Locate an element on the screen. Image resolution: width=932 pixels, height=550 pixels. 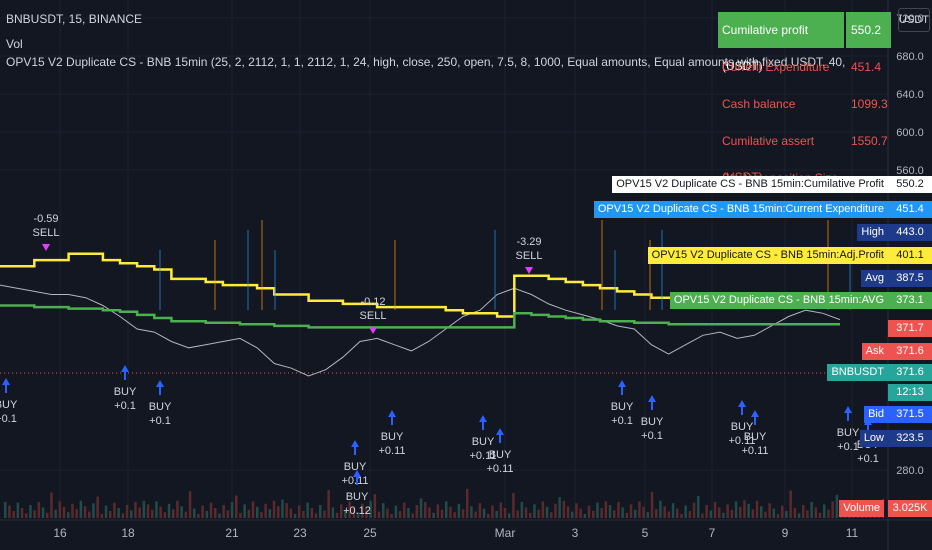
axis-label-name: Ask is located at coordinates (874, 351).